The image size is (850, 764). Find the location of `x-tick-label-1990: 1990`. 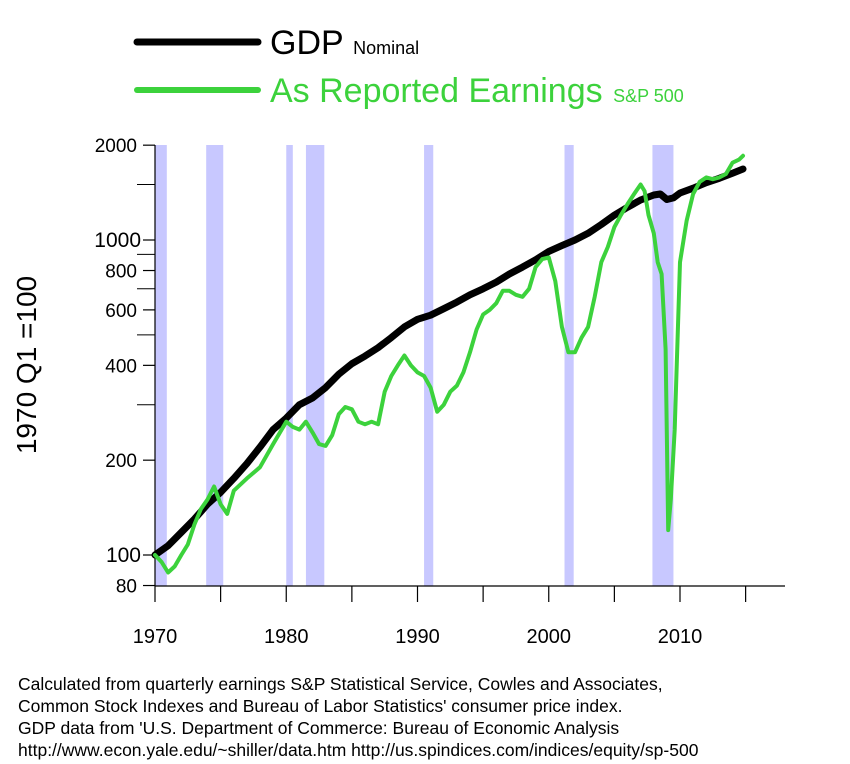

x-tick-label-1990: 1990 is located at coordinates (417, 637).